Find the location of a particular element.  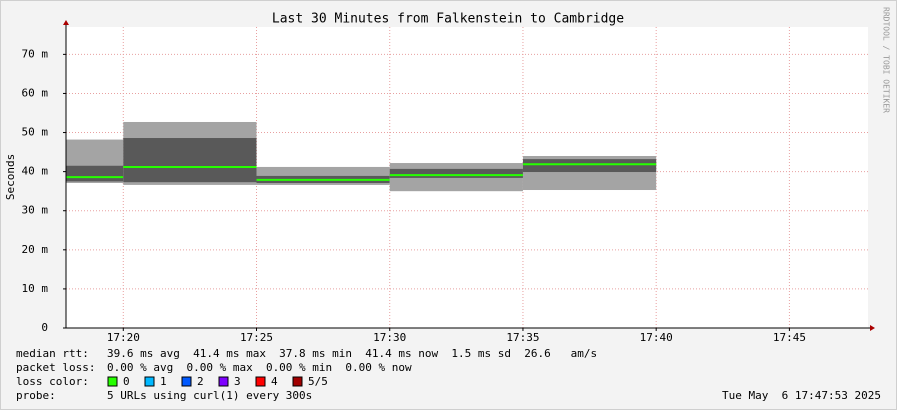

y-tick-label: 40 m is located at coordinates (35, 171).